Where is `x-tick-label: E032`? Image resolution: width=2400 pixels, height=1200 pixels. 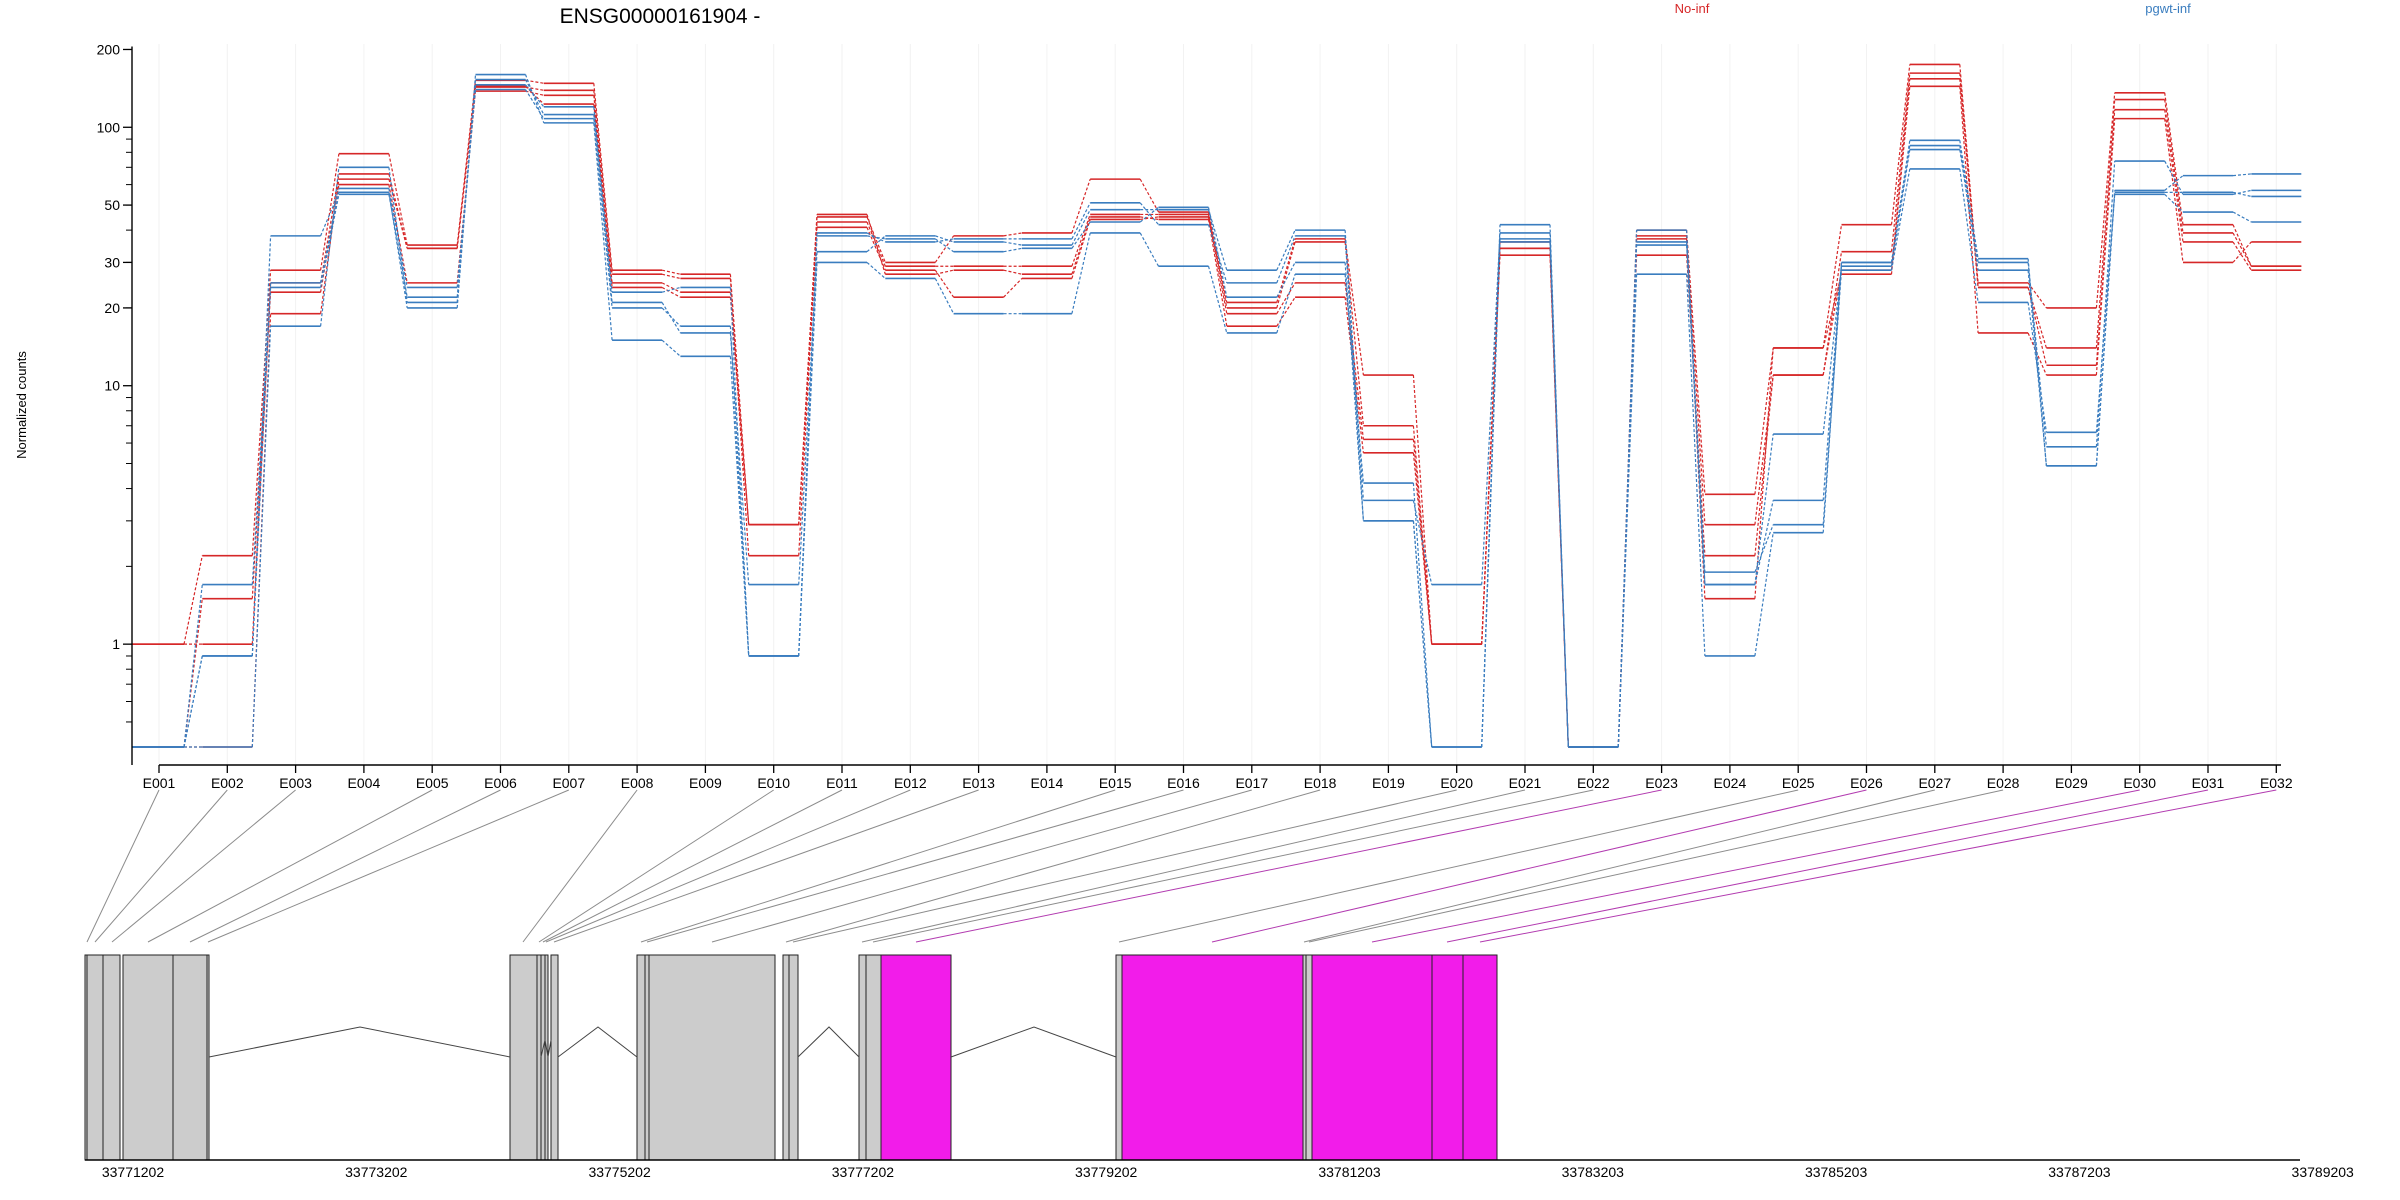 x-tick-label: E032 is located at coordinates (2276, 783).